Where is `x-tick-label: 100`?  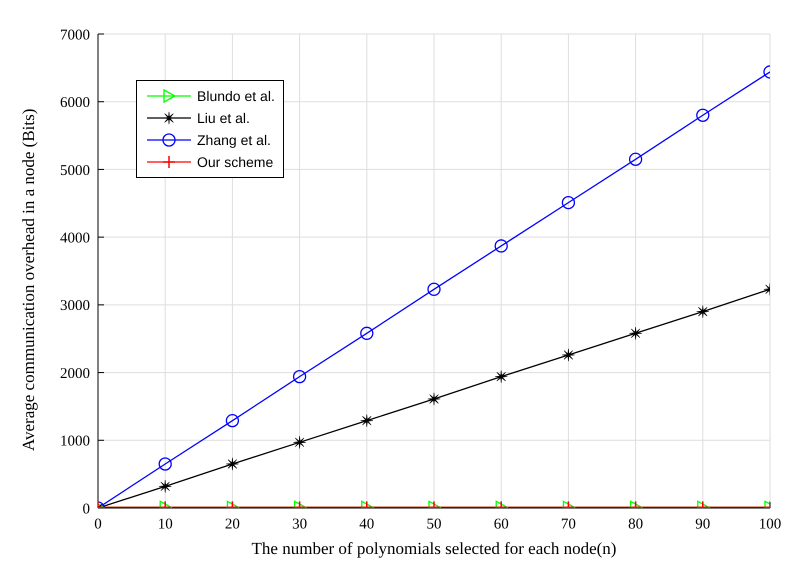
x-tick-label: 100 is located at coordinates (770, 524).